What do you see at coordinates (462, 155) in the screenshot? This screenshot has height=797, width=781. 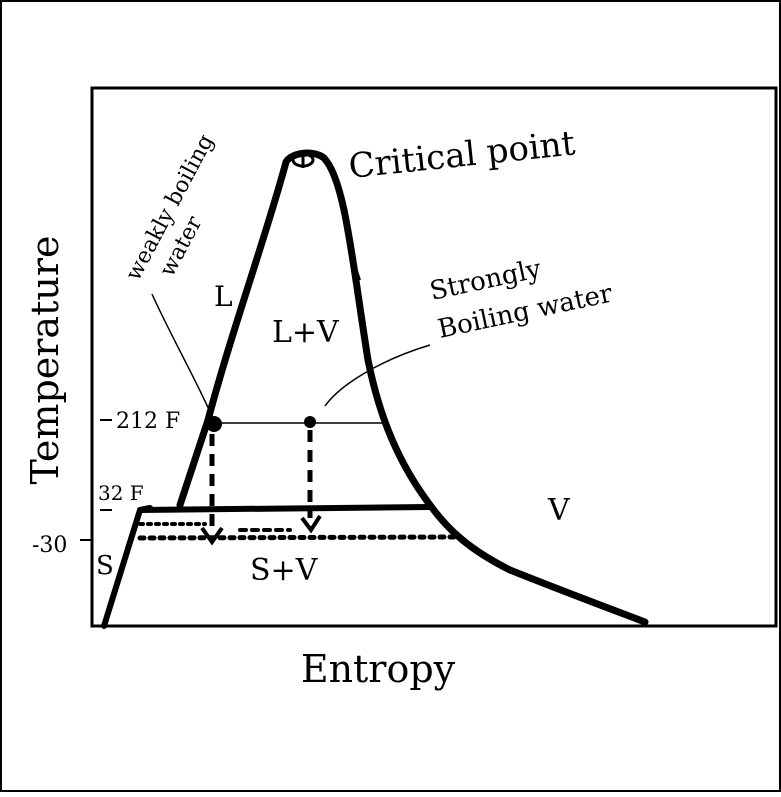 I see `critical-point-label: Critical point` at bounding box center [462, 155].